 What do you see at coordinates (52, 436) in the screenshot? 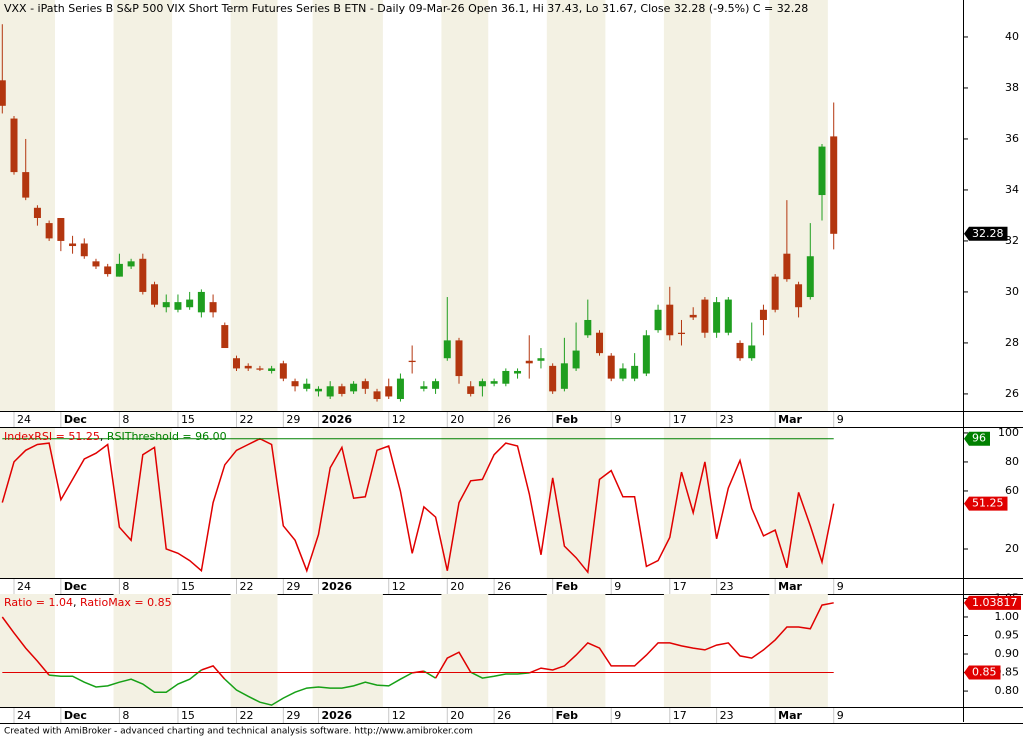
I see `legend-entry: IndexRSI = 51.25` at bounding box center [52, 436].